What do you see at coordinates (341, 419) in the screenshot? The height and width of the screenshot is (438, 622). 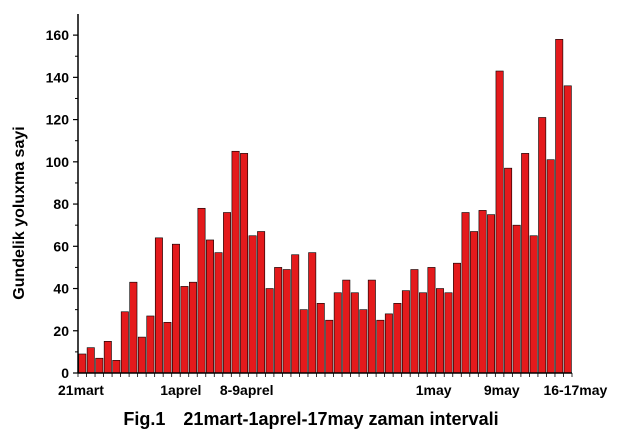 I see `figure-title: 21mart-1aprel-17may zaman intervali` at bounding box center [341, 419].